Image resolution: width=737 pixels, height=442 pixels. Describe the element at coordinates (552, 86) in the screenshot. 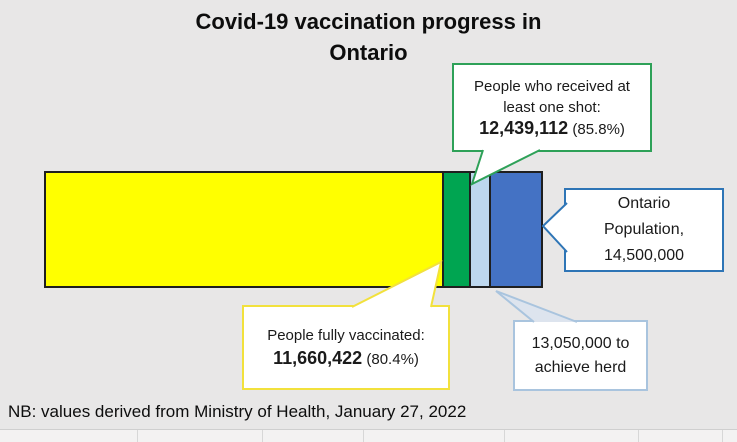

I see `callout-one-shot-line1: People who received at` at that location.